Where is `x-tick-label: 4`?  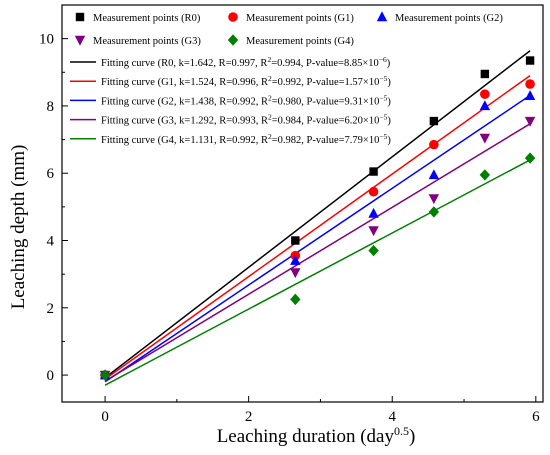 x-tick-label: 4 is located at coordinates (392, 417).